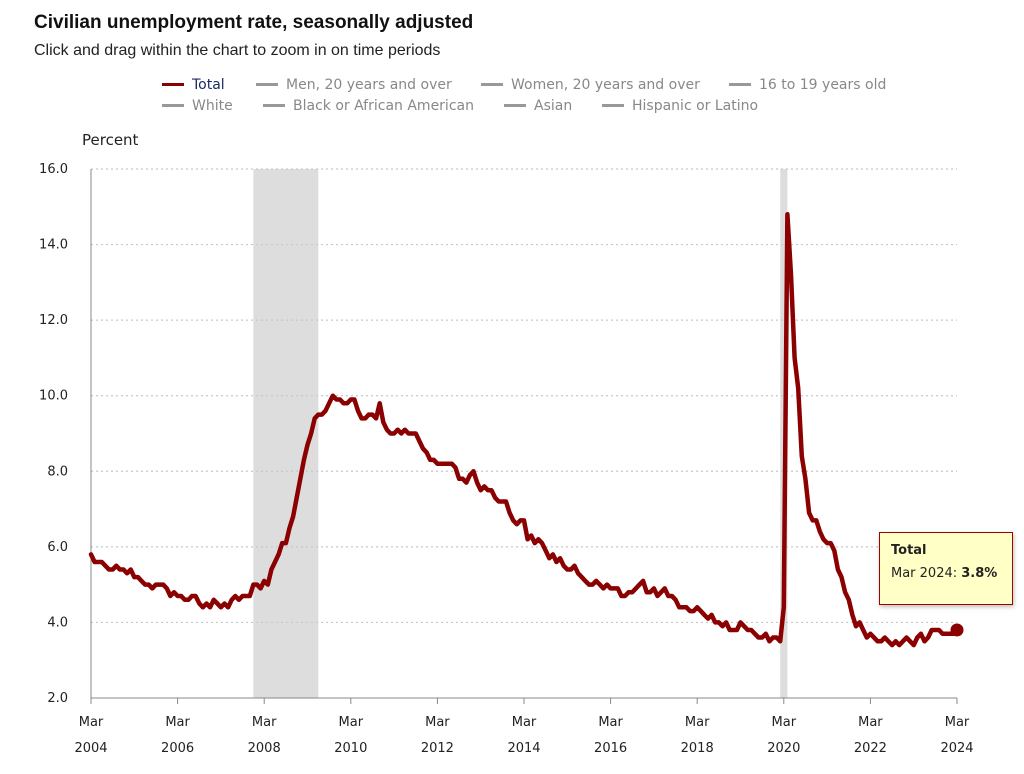 Image resolution: width=1024 pixels, height=774 pixels. I want to click on x-tick-year: 2024, so click(956, 748).